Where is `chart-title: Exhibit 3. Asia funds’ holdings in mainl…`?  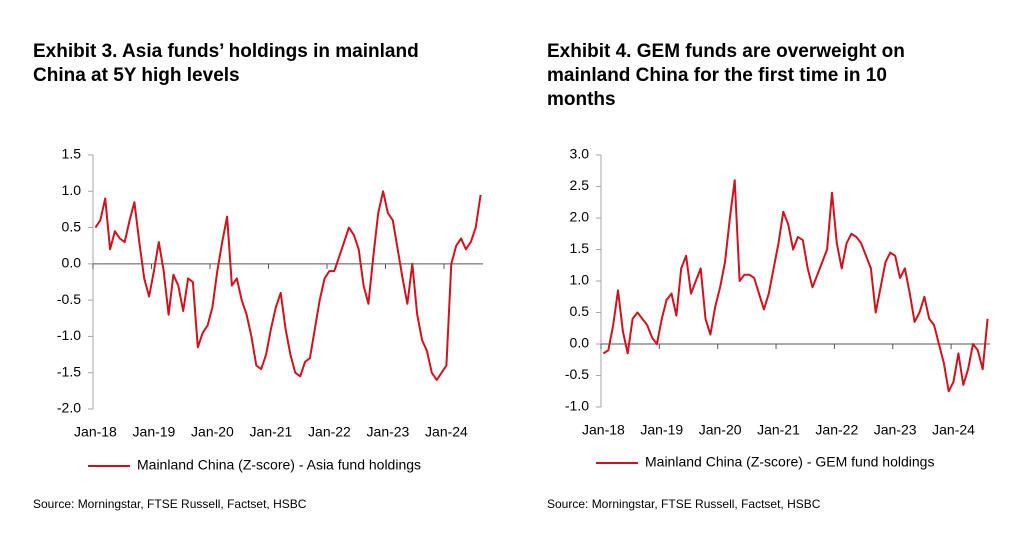
chart-title: Exhibit 3. Asia funds’ holdings in mainl… is located at coordinates (226, 51).